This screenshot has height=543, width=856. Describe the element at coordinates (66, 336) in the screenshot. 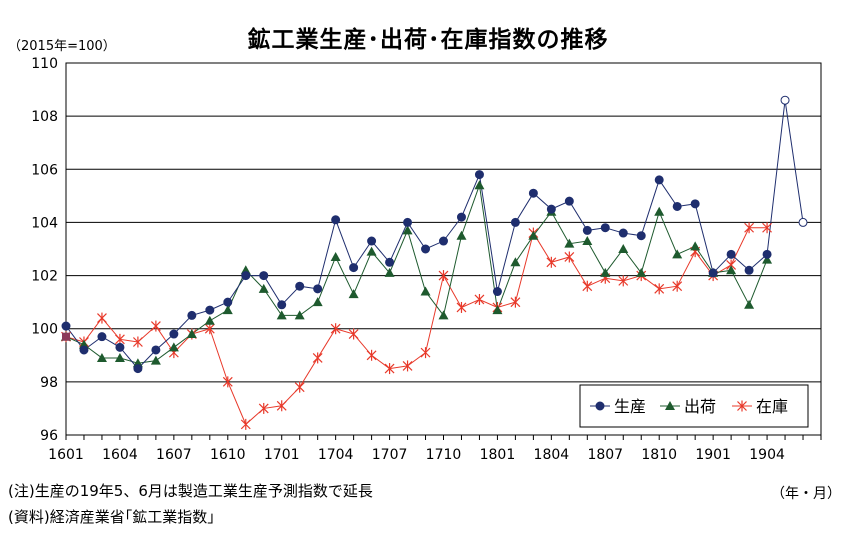

I see `start-point-marker` at that location.